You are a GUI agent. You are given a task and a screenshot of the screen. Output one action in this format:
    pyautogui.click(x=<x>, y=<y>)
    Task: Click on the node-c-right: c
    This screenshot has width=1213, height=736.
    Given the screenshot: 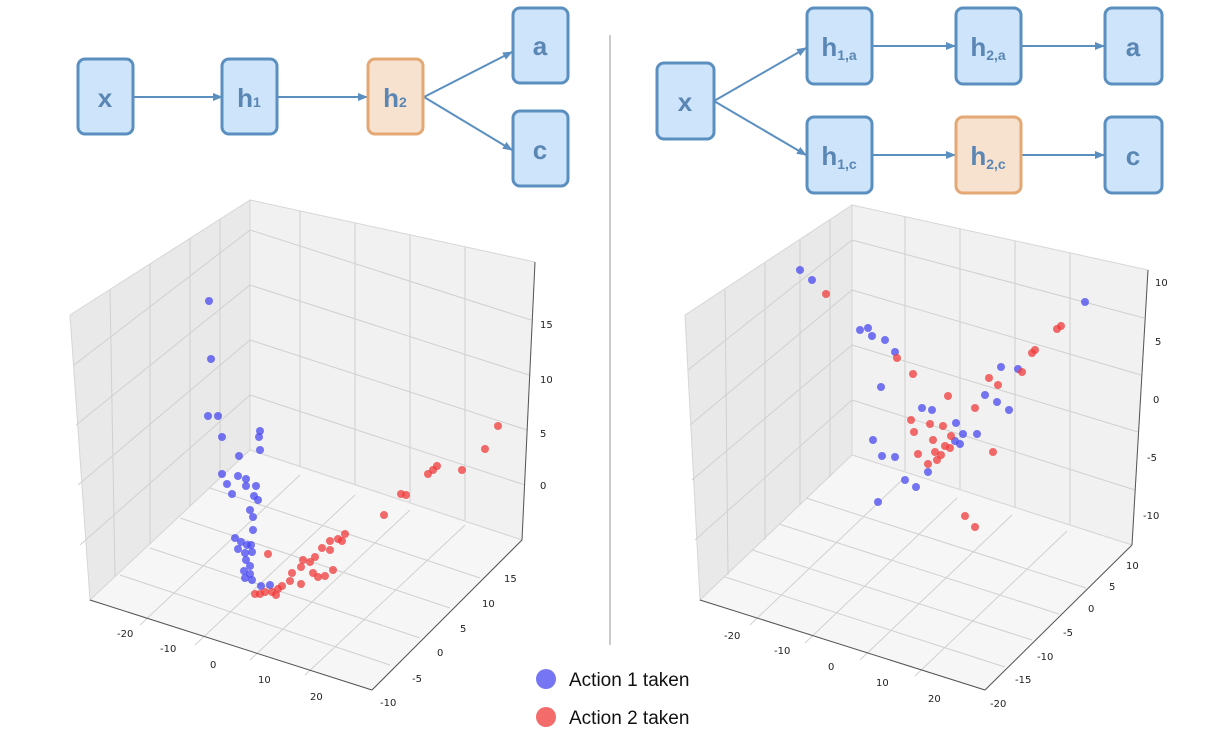 What is the action you would take?
    pyautogui.click(x=1133, y=155)
    